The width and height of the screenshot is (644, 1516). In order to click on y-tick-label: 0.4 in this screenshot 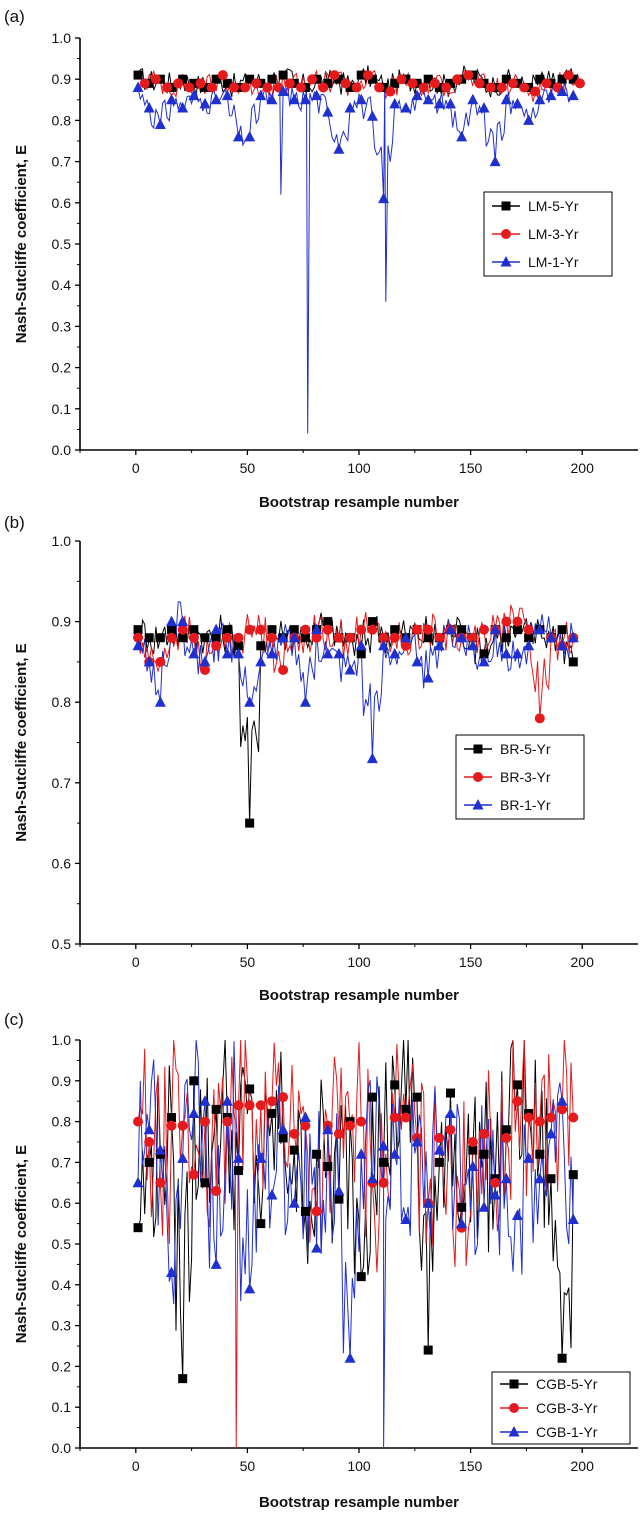, I will do `click(62, 1285)`.